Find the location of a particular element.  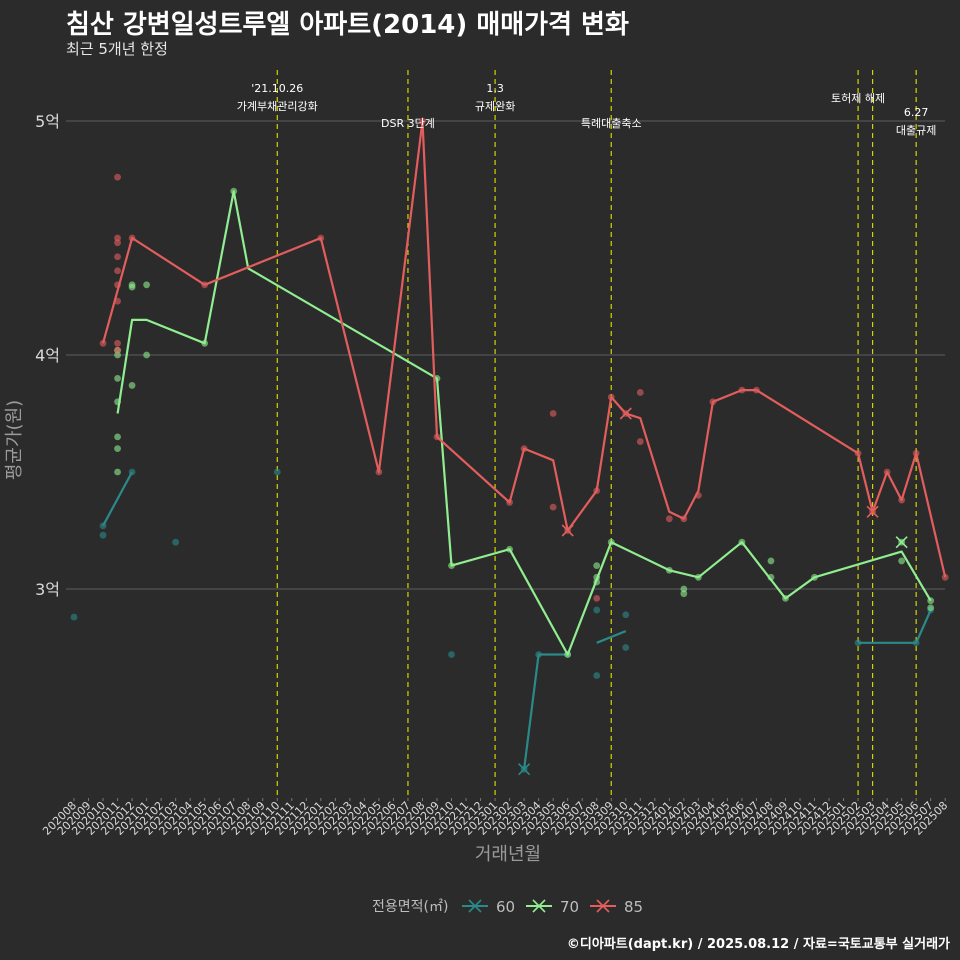

chart-subtitle: 최근 5개년 한정 is located at coordinates (117, 49).